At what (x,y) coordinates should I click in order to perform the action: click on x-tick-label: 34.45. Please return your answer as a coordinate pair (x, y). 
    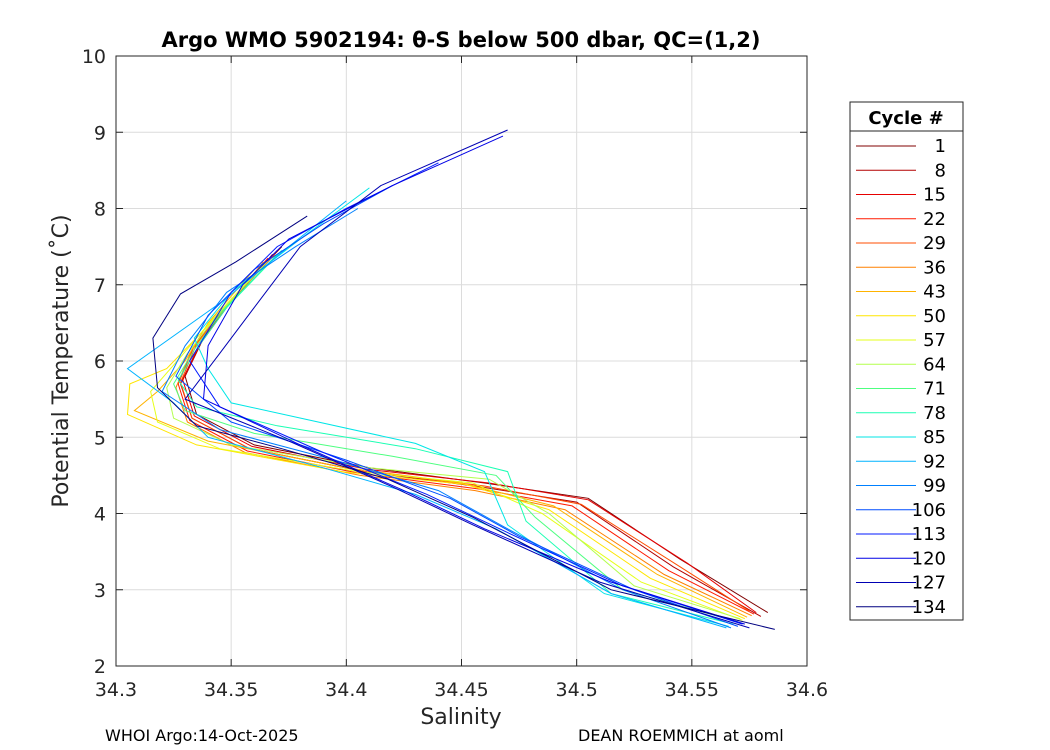
    Looking at the image, I should click on (461, 690).